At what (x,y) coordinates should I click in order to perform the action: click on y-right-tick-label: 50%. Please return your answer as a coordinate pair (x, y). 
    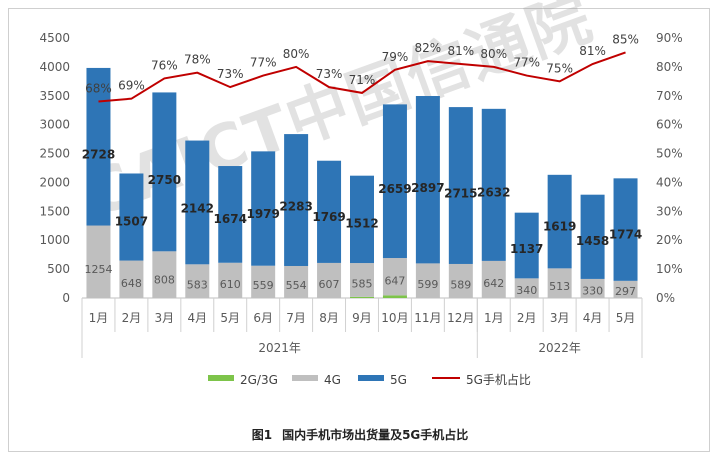
    Looking at the image, I should click on (669, 154).